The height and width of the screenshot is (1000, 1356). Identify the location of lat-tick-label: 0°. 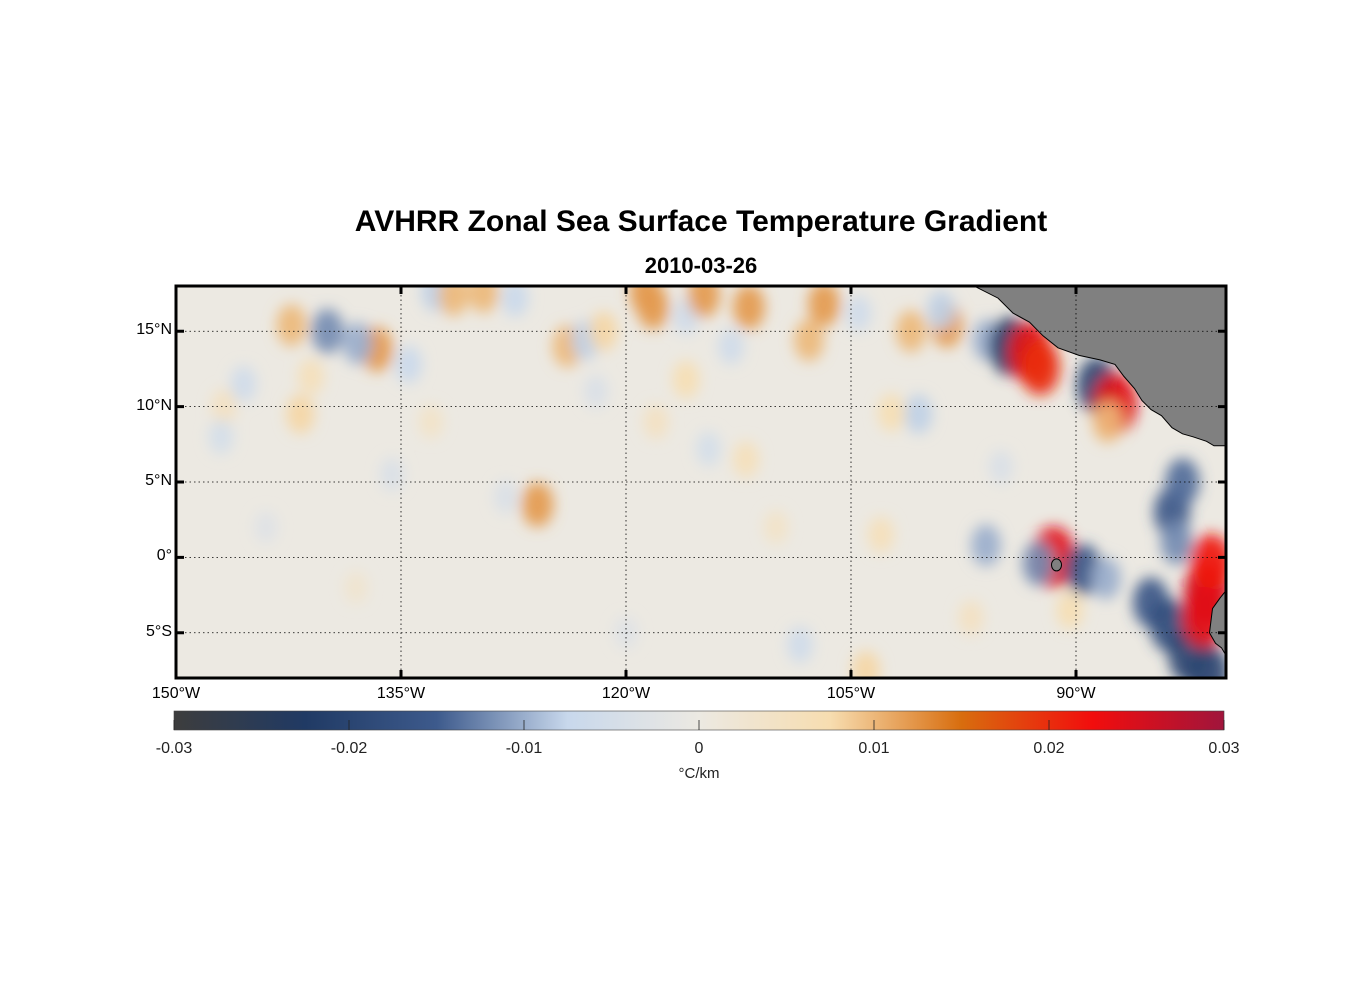
(164, 556).